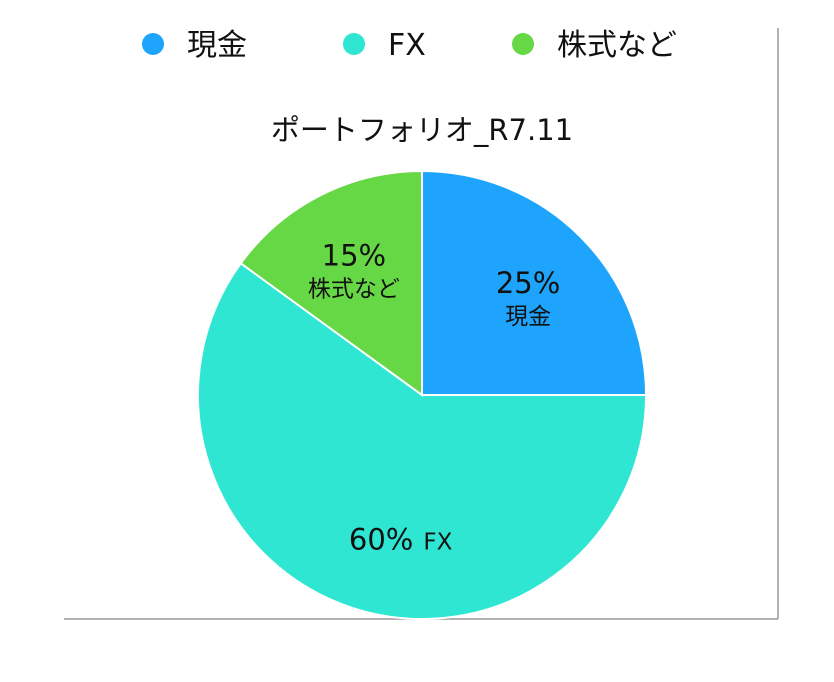 The image size is (834, 682). I want to click on legend-label-2: 株式など, so click(617, 45).